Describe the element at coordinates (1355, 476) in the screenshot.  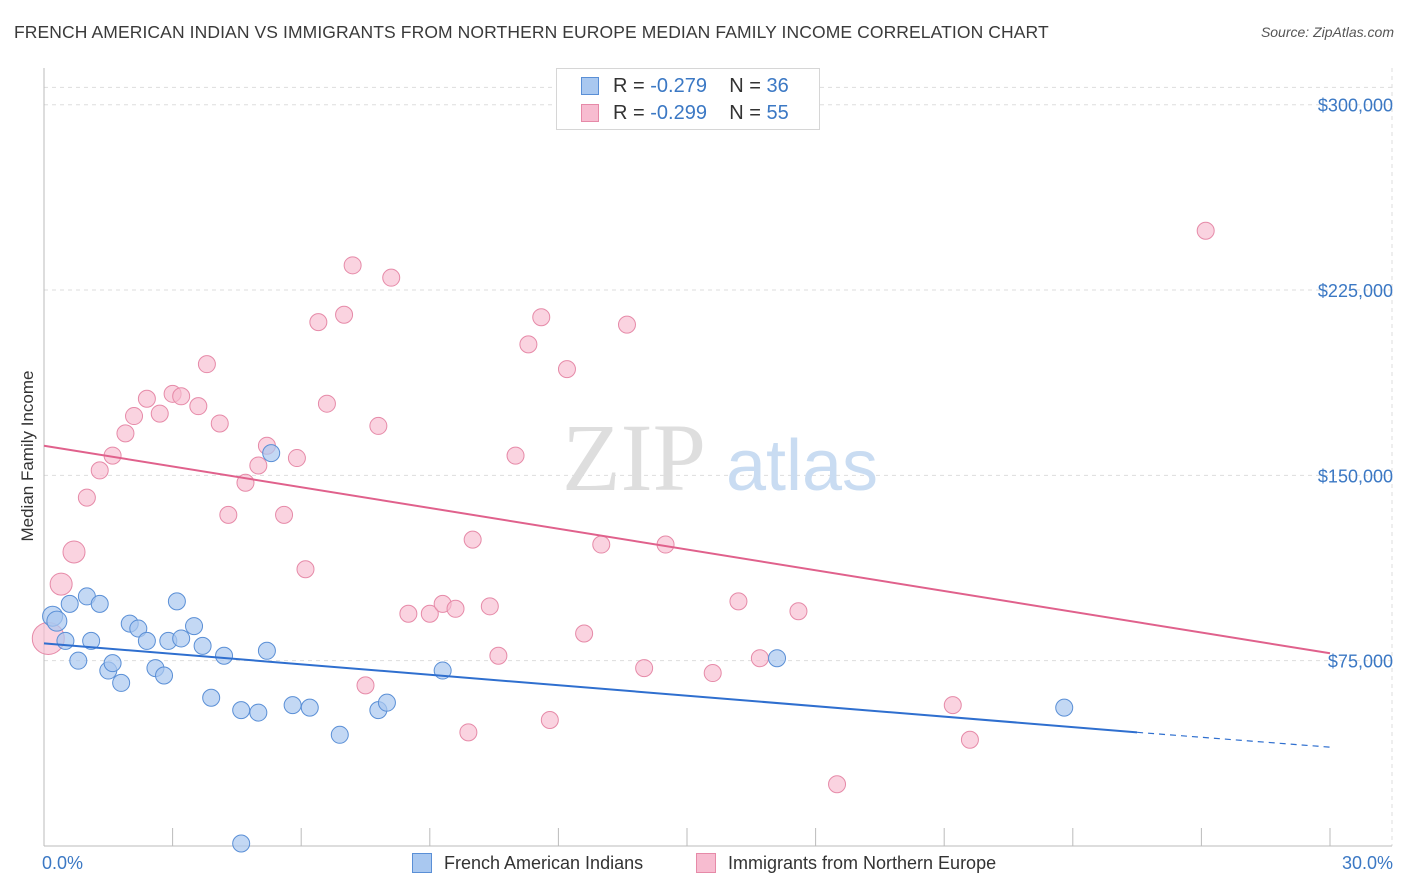
I see `y-tick-label: $150,000` at that location.